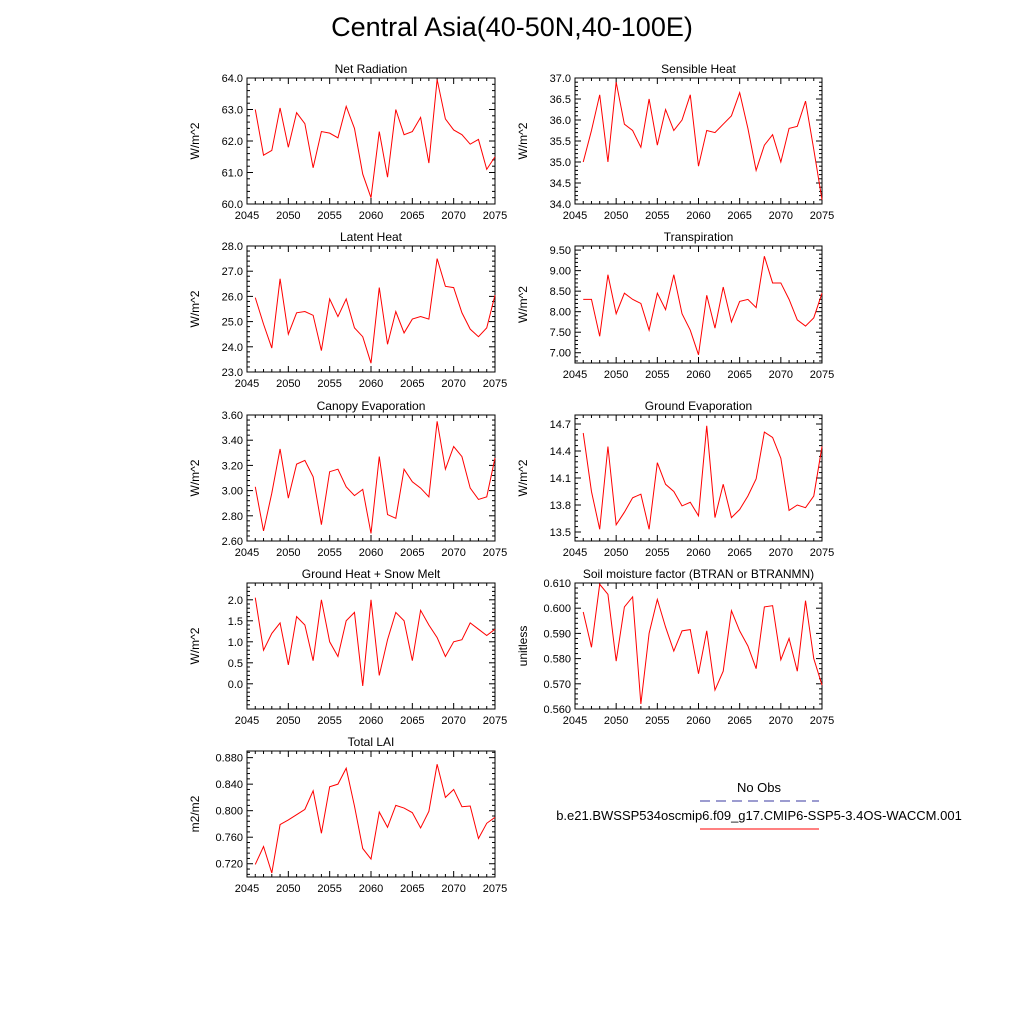 The width and height of the screenshot is (1024, 1024). What do you see at coordinates (560, 333) in the screenshot?
I see `y-tick-label: 7.50` at bounding box center [560, 333].